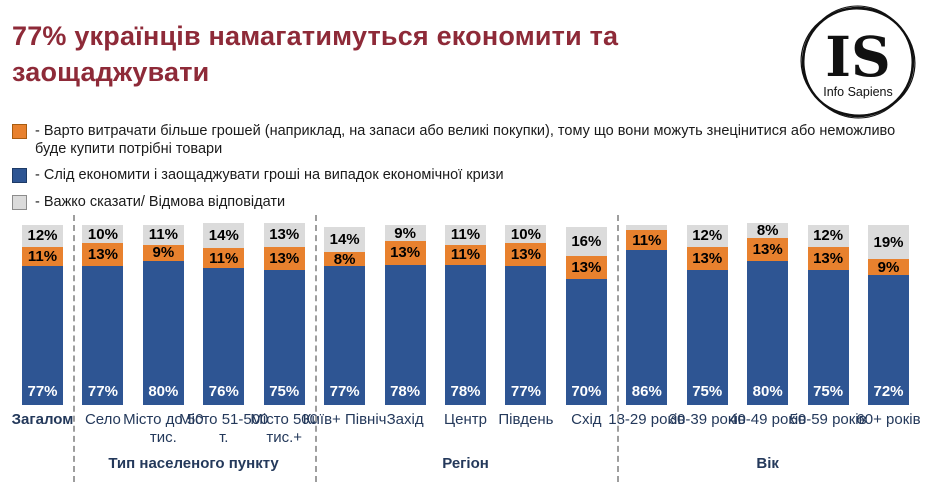 This screenshot has height=482, width=927. What do you see at coordinates (465, 391) in the screenshot?
I see `value-label-blue: 78%` at bounding box center [465, 391].